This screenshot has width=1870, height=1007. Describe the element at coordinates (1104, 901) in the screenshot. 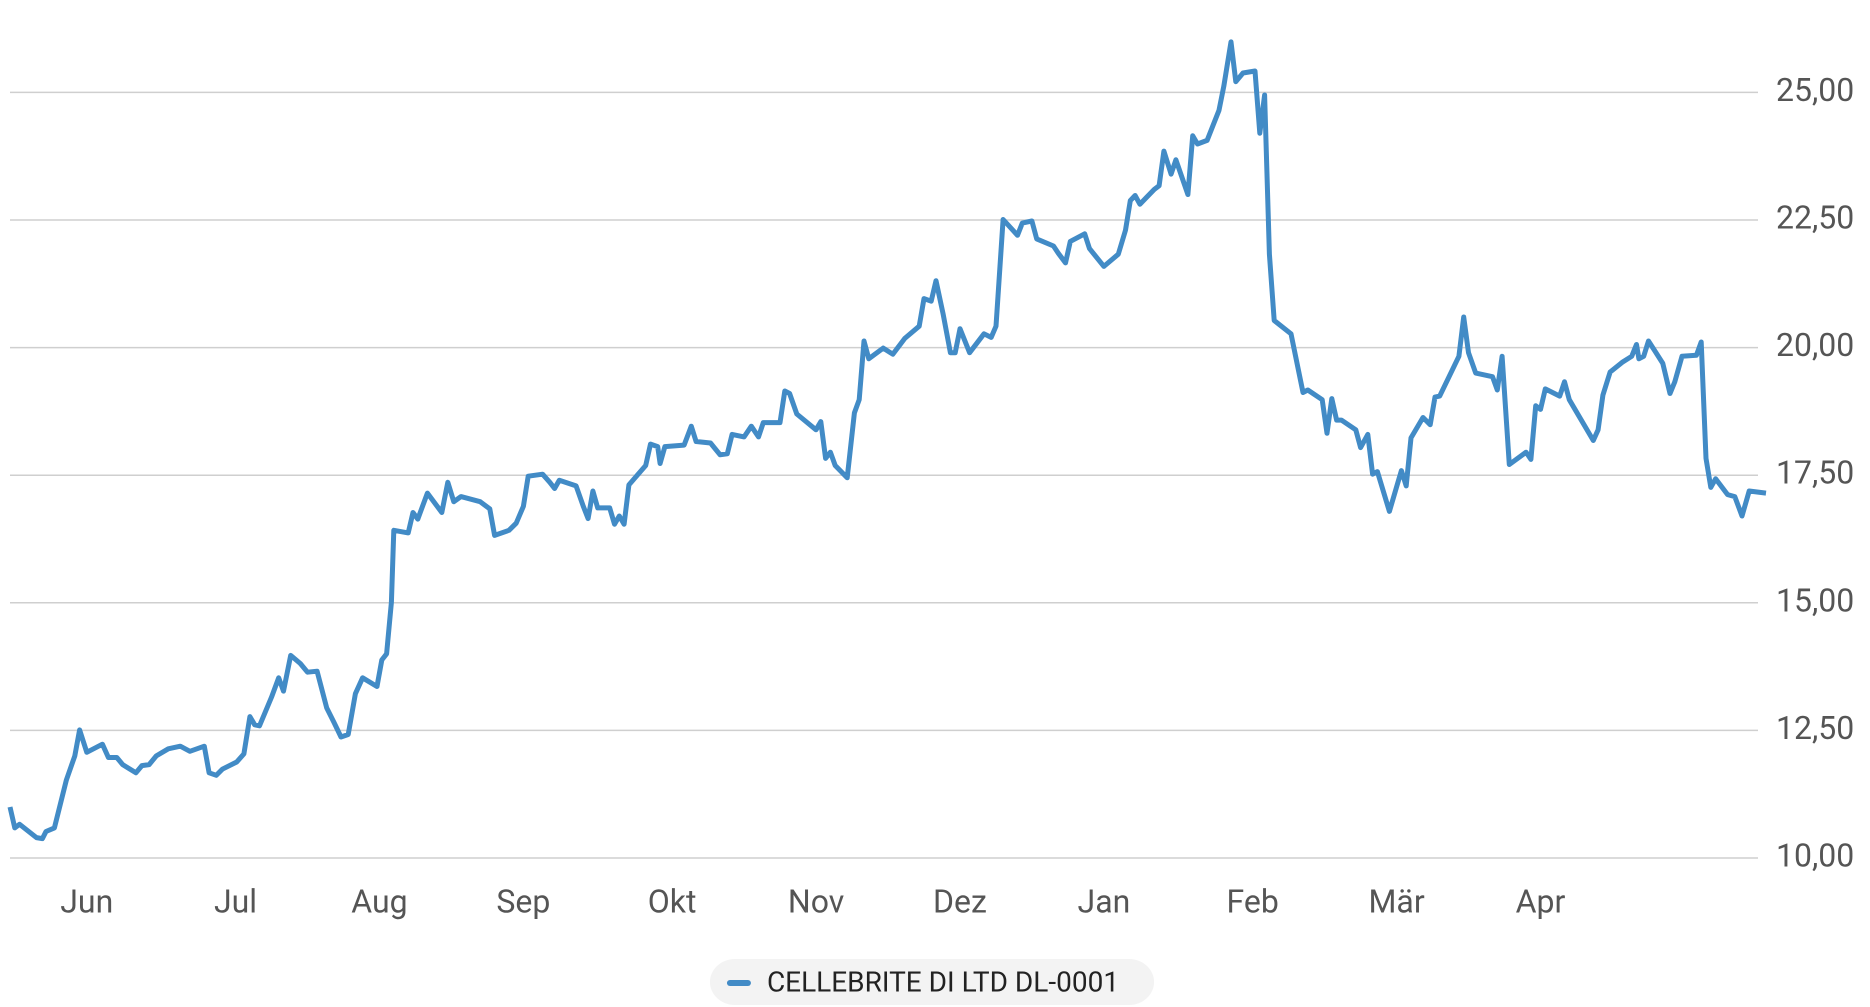

I see `x-tick-label: Jan` at that location.